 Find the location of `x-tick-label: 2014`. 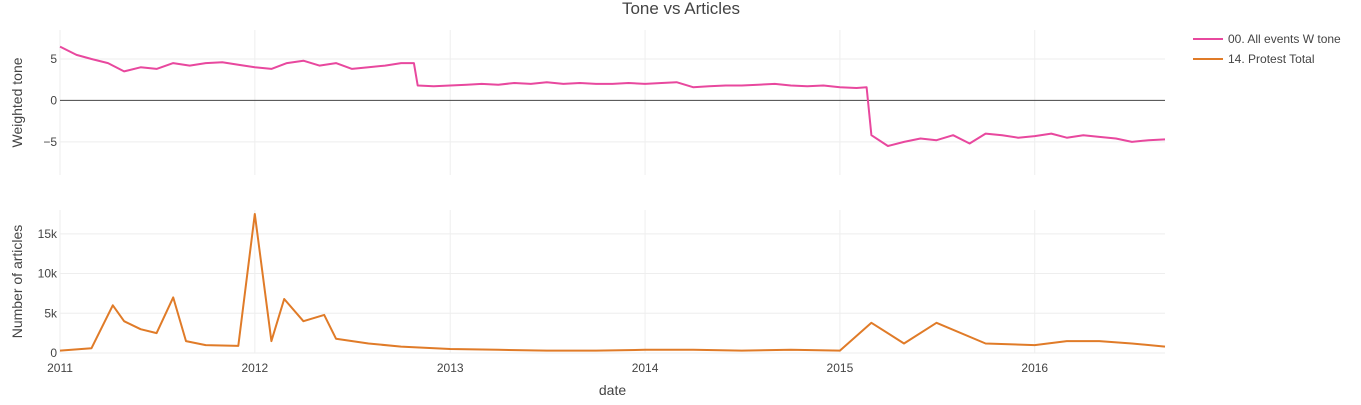

x-tick-label: 2014 is located at coordinates (645, 368).